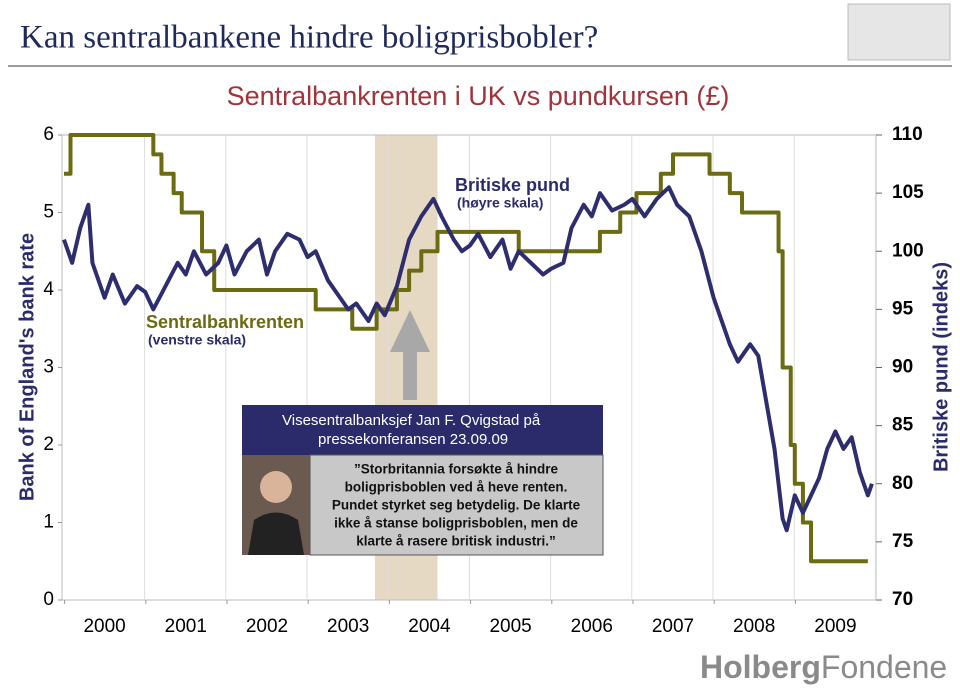  Describe the element at coordinates (592, 626) in the screenshot. I see `x-tick-label: 2006` at that location.